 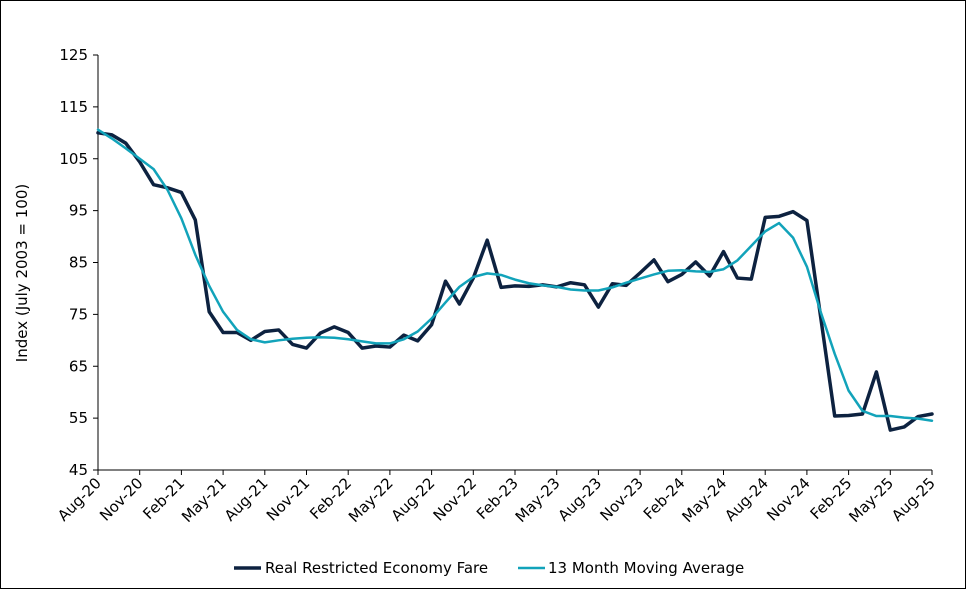 I want to click on x-tick-label: Nov-24, so click(x=788, y=499).